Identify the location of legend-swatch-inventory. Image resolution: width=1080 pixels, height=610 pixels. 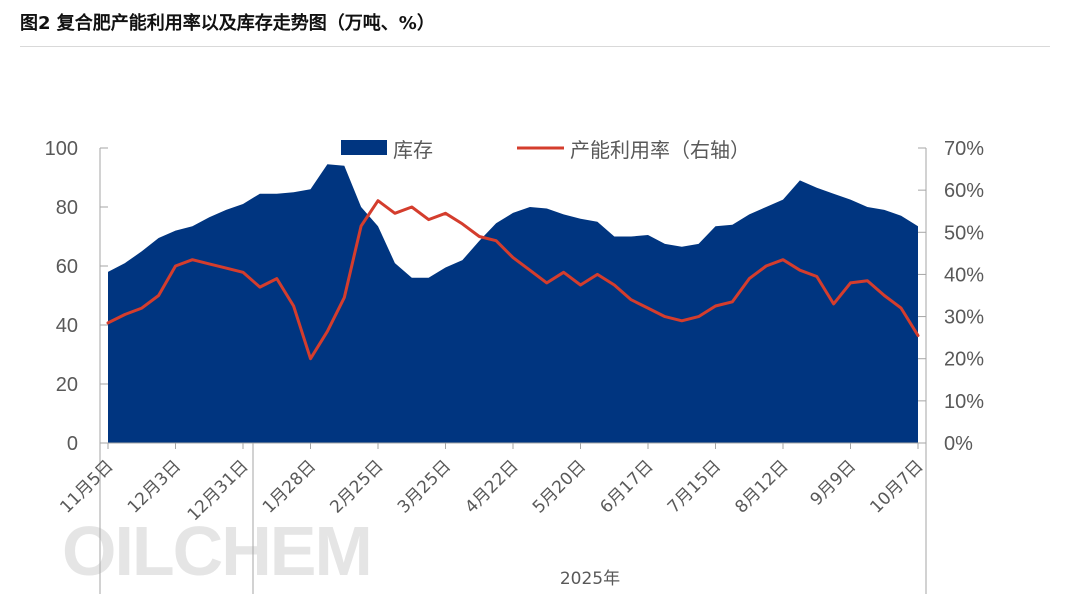
(364, 147).